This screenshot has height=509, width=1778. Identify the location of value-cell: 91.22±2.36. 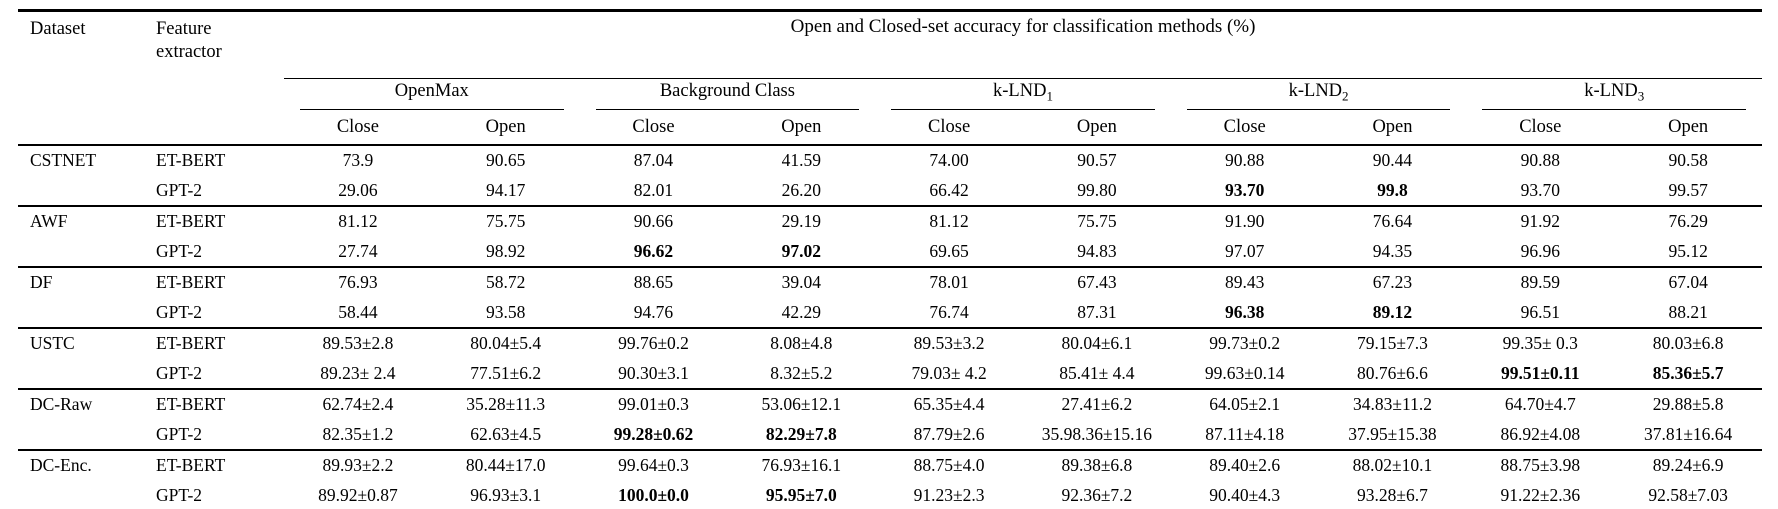
(1540, 494).